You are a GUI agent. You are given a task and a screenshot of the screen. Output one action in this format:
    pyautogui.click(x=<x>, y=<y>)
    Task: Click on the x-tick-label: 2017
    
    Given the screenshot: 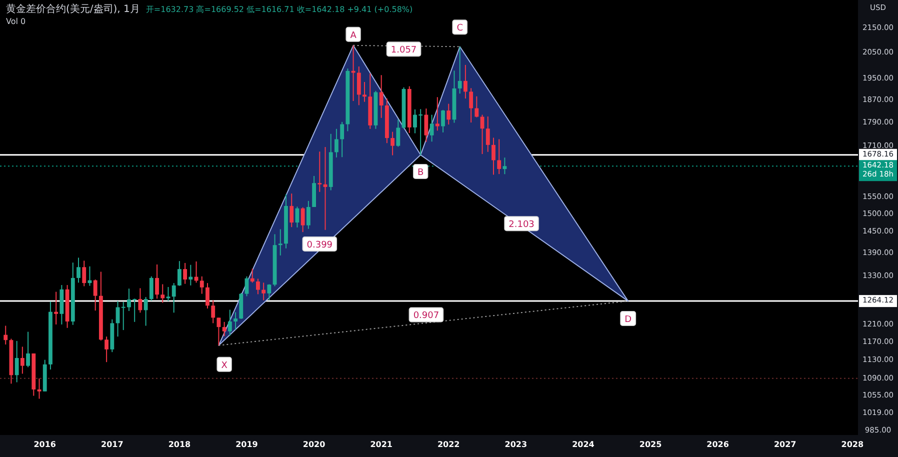 What is the action you would take?
    pyautogui.click(x=112, y=444)
    